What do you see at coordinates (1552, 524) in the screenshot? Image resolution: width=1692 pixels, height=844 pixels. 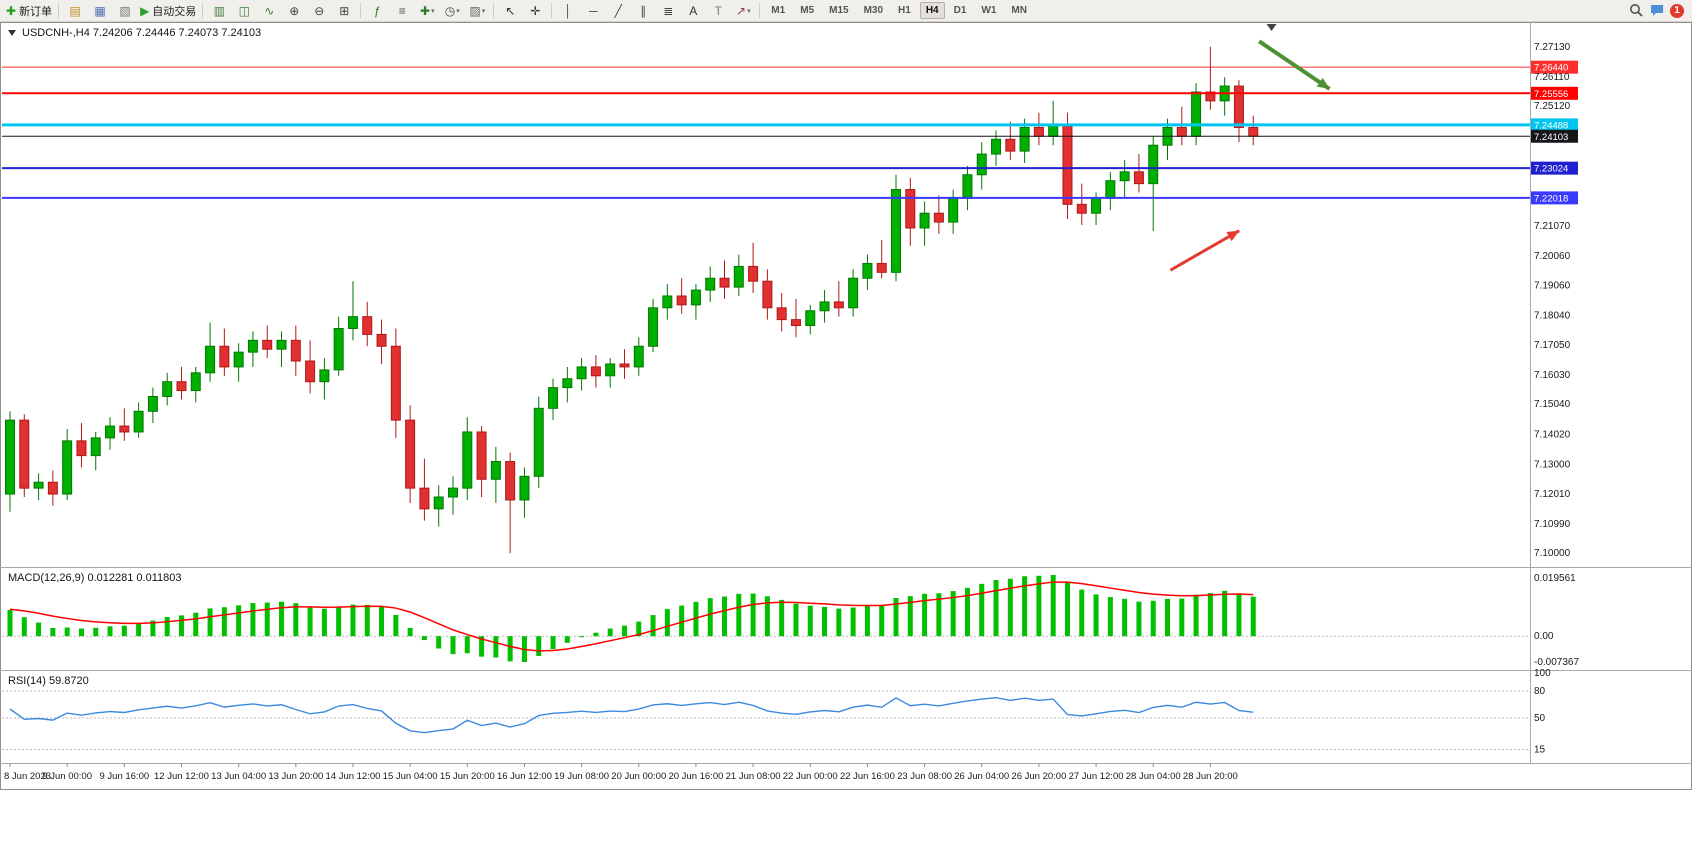 I see `price-tick: 7.10990` at bounding box center [1552, 524].